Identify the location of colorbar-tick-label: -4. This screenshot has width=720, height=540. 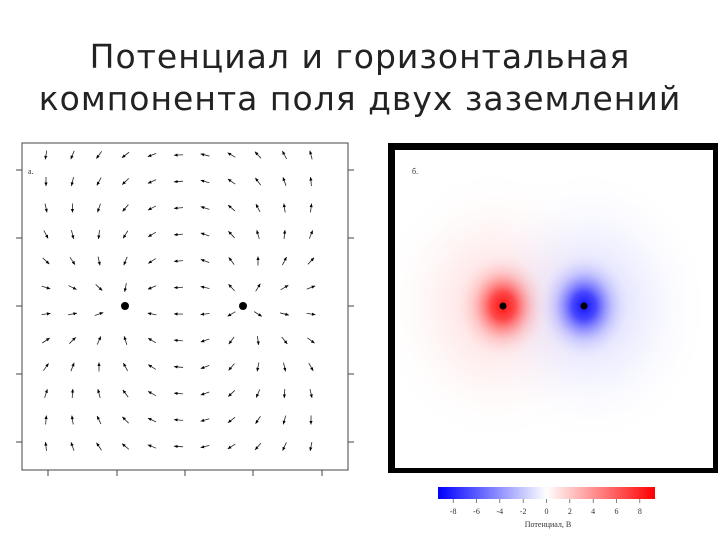
(499, 511).